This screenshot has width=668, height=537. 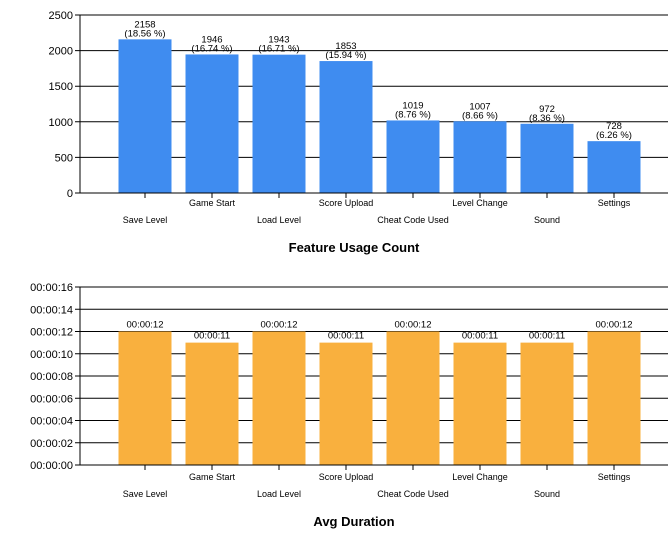 What do you see at coordinates (480, 115) in the screenshot?
I see `percent-label: (8.66 %)` at bounding box center [480, 115].